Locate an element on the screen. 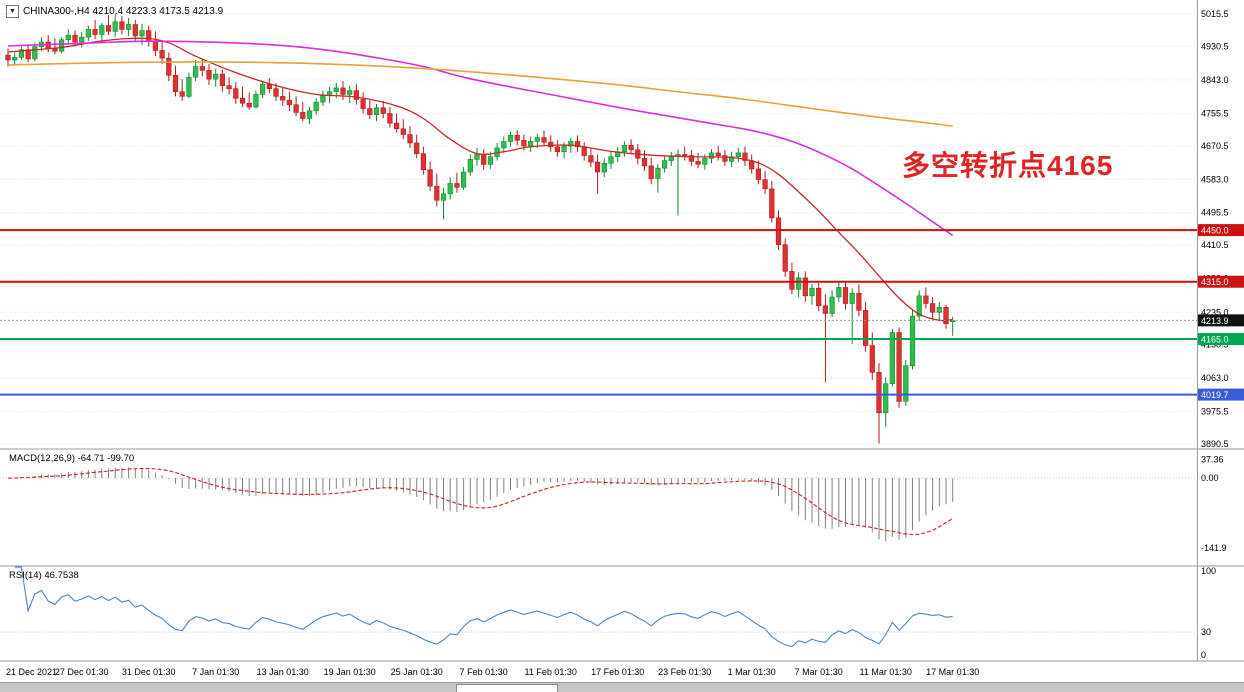 The width and height of the screenshot is (1244, 692). horizontal-scrollbar is located at coordinates (622, 687).